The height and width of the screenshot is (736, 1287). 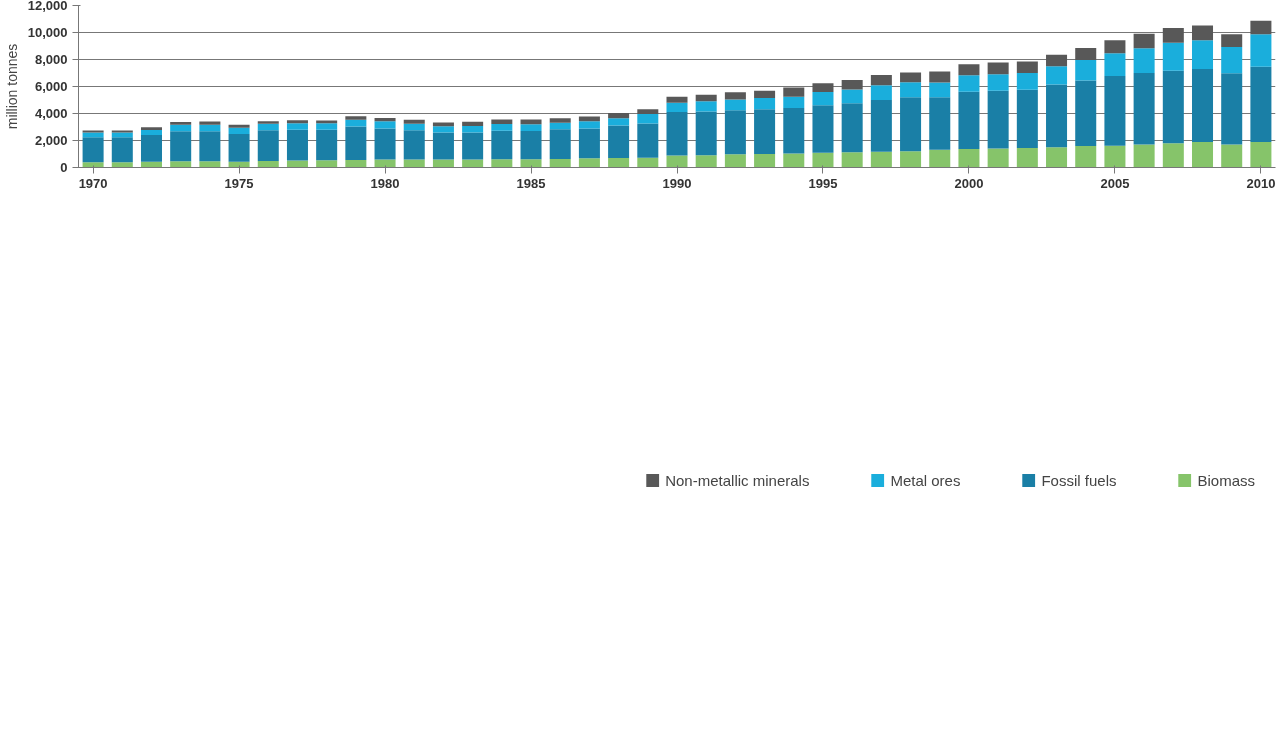 I want to click on y-tick-label: 6,000, so click(x=51, y=86).